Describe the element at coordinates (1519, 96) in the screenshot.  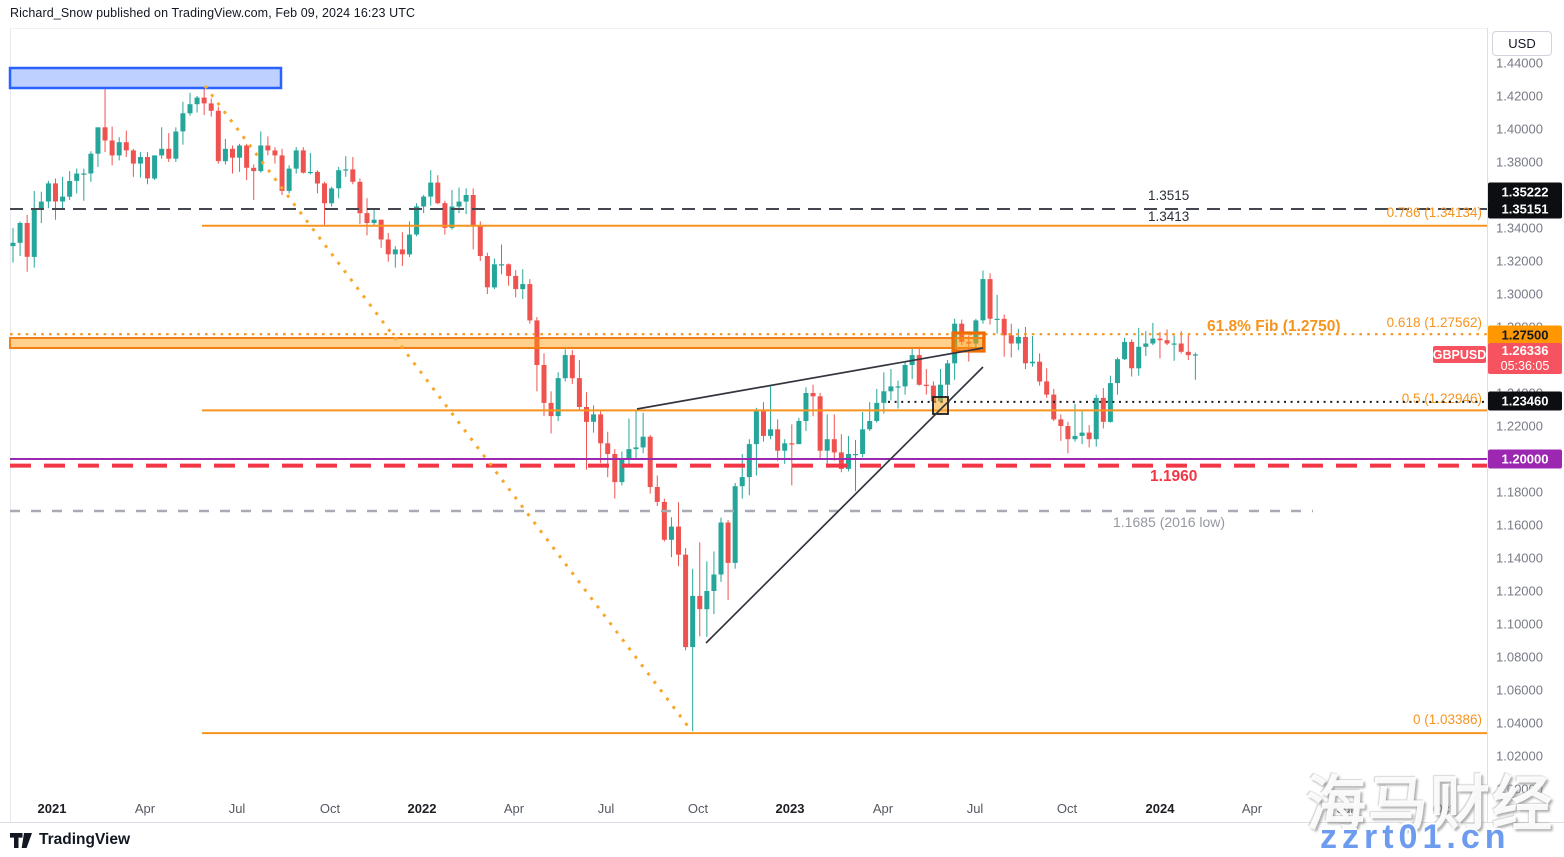
I see `price-tick: 1.42000` at that location.